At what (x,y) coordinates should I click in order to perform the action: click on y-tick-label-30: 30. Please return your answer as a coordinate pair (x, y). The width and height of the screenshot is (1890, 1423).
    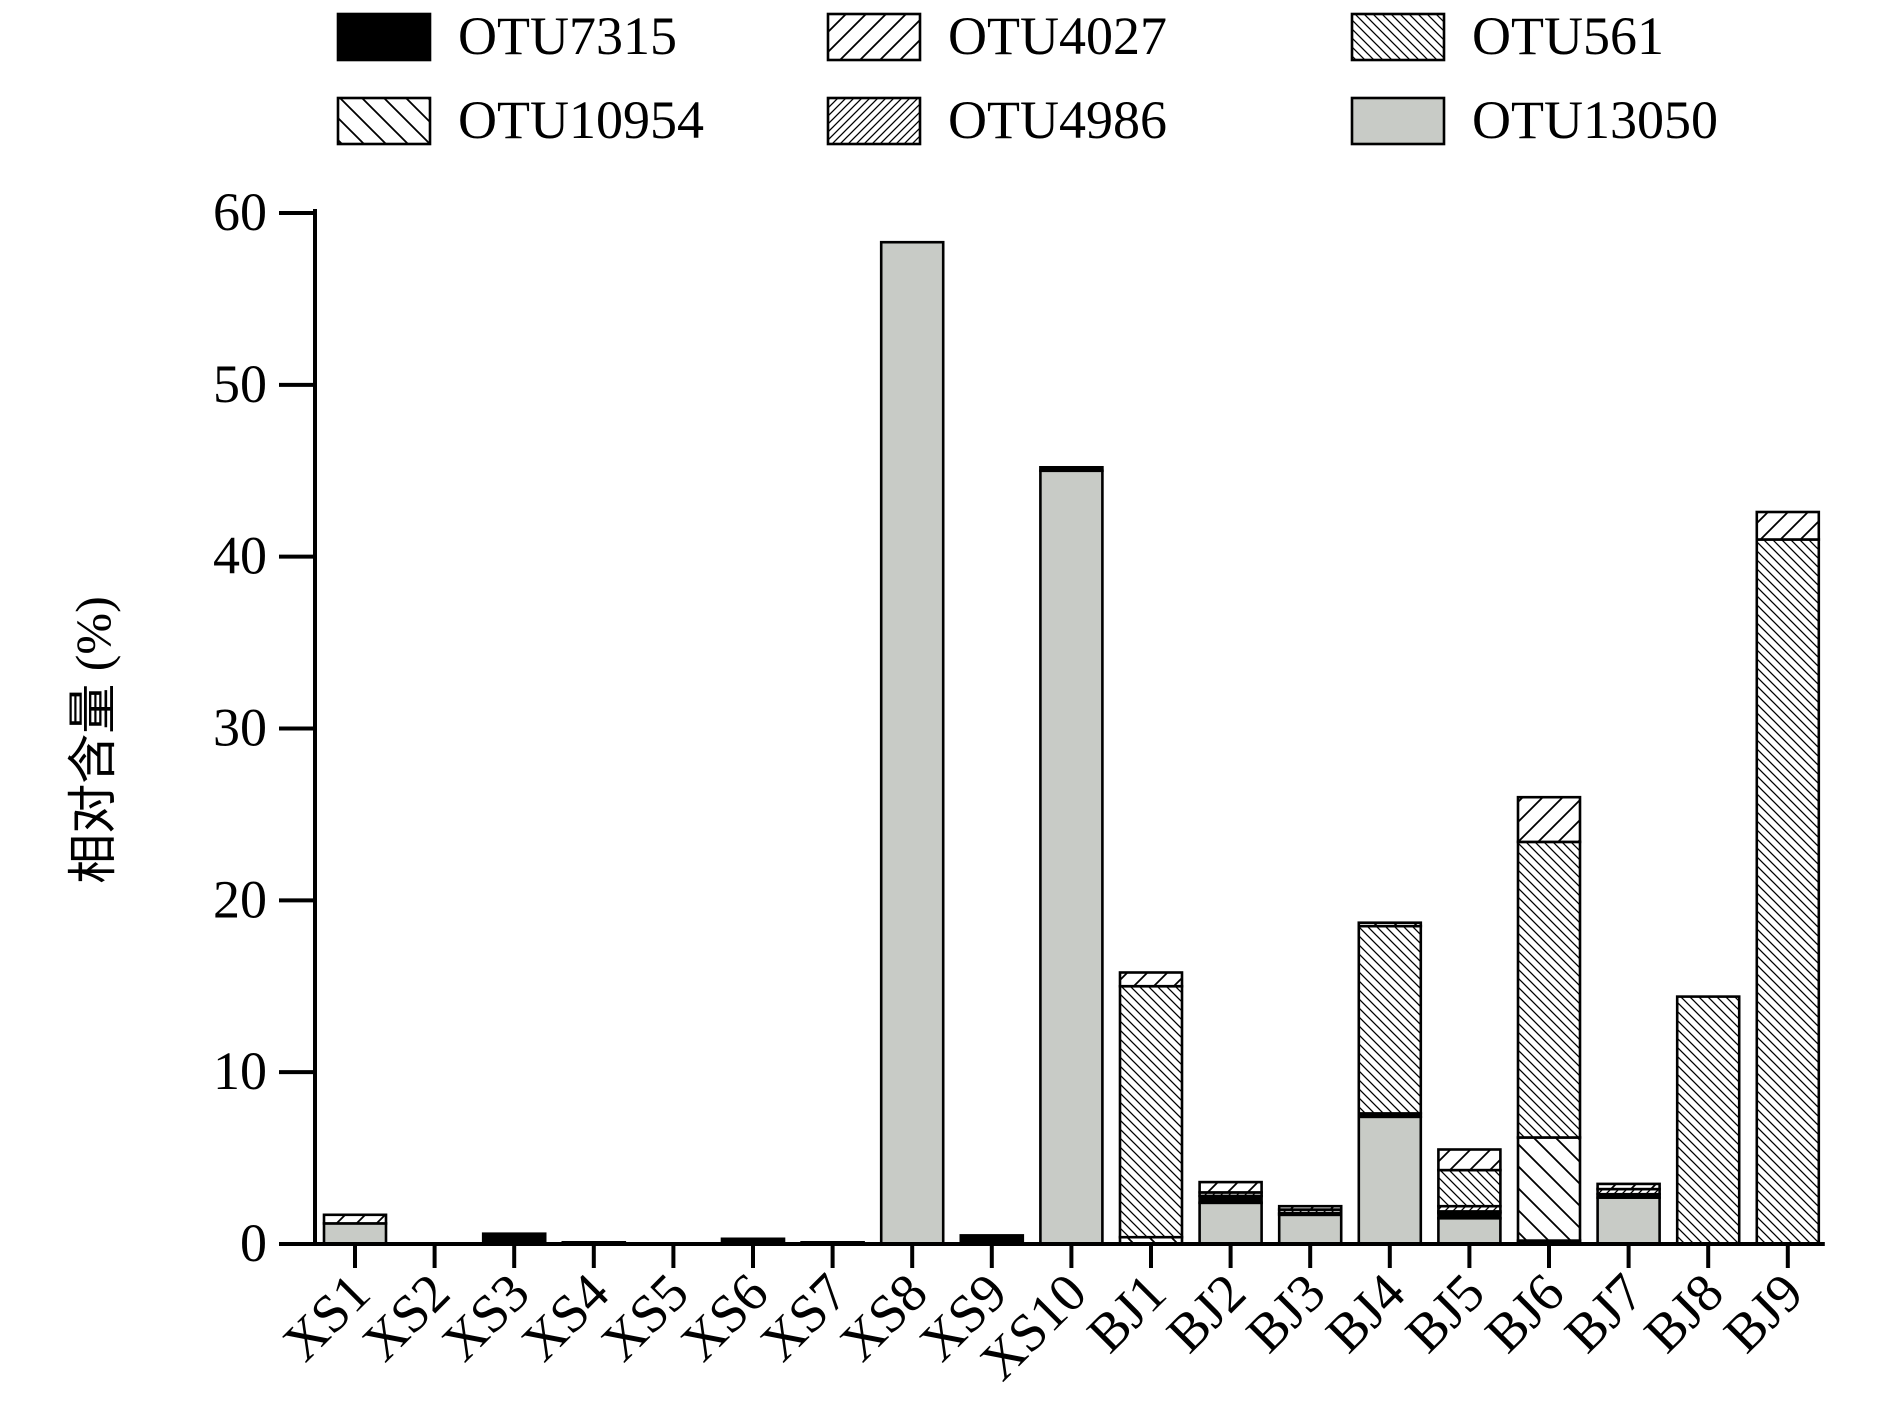
    Looking at the image, I should click on (240, 728).